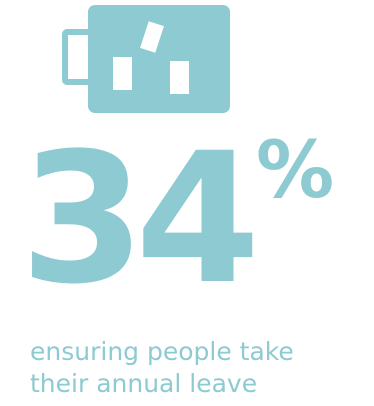 The height and width of the screenshot is (406, 374). What do you see at coordinates (146, 60) in the screenshot?
I see `tea-mug-icon` at bounding box center [146, 60].